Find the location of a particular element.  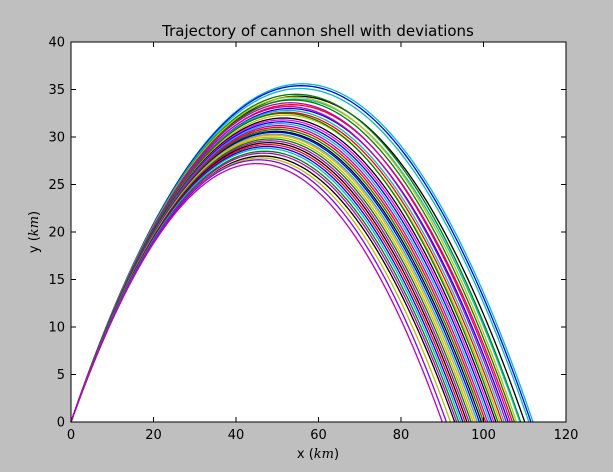

x-tick-label-1: 20 is located at coordinates (153, 435).